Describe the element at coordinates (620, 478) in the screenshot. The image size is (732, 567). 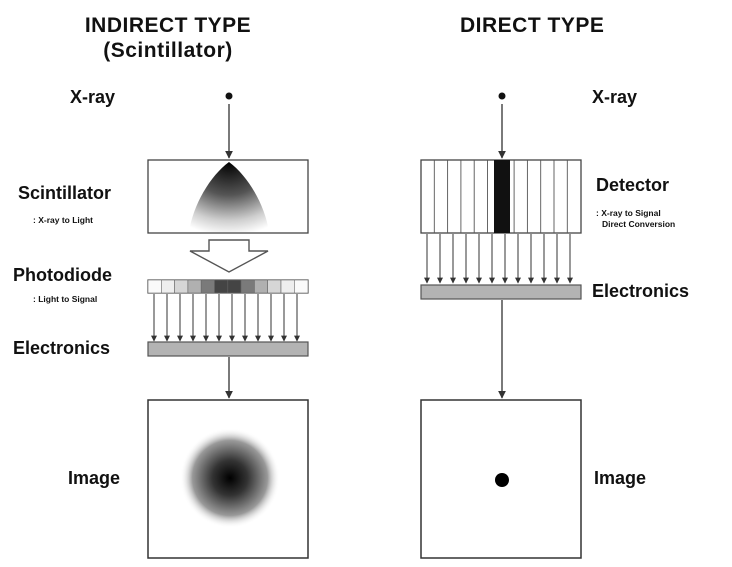
I see `direct-image-label: Image` at that location.